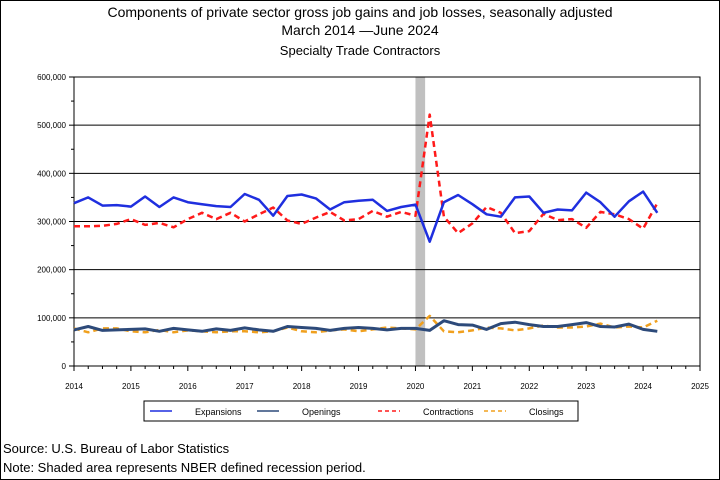 The image size is (720, 480). What do you see at coordinates (51, 222) in the screenshot?
I see `y-tick-label: 300,000` at bounding box center [51, 222].